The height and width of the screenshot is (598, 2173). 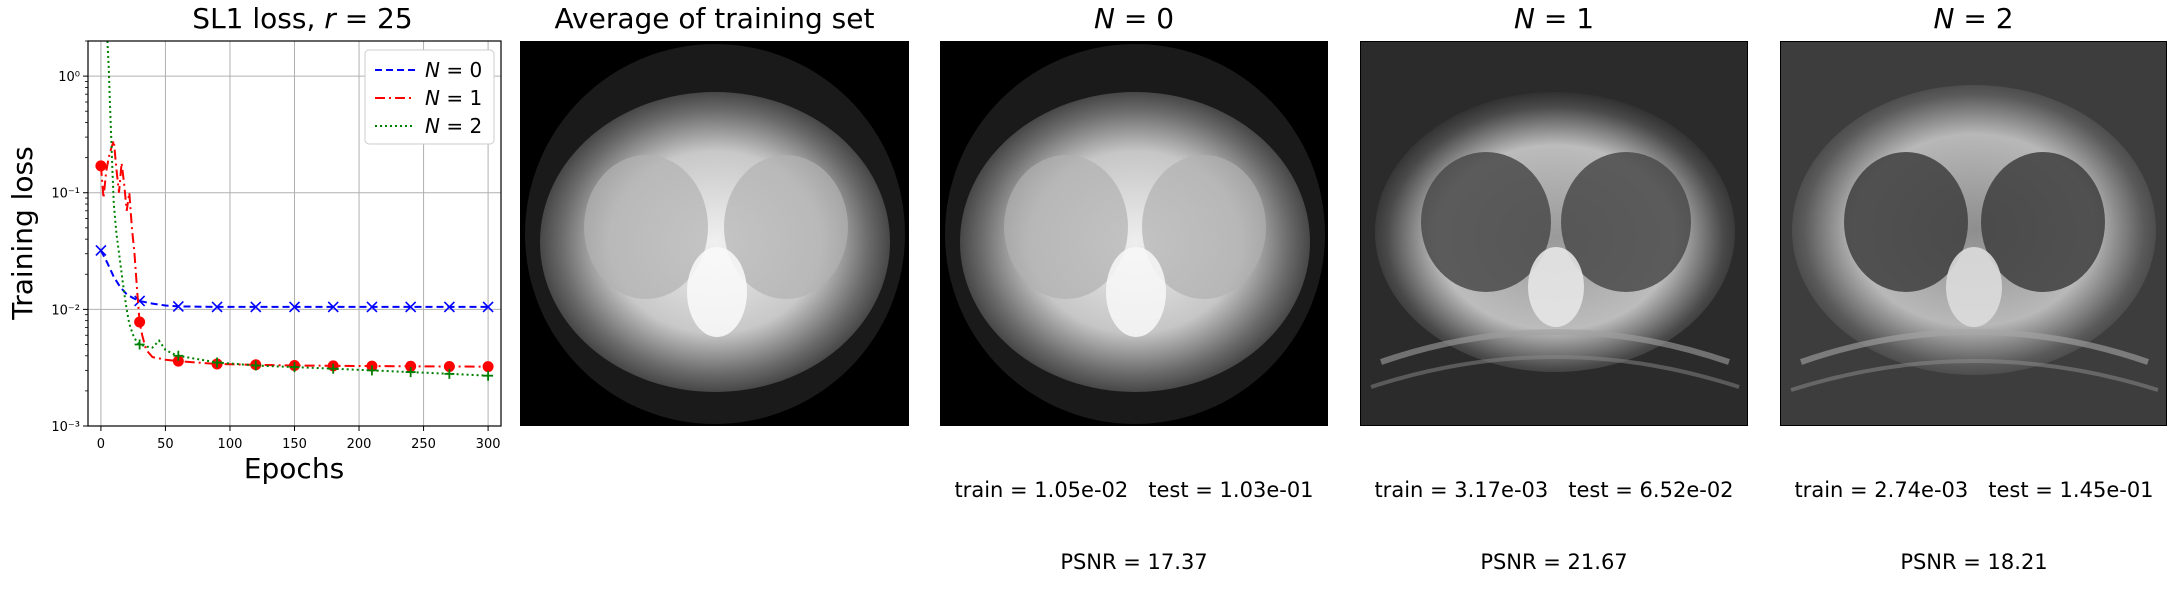 What do you see at coordinates (453, 98) in the screenshot?
I see `legend-label: N = 1` at bounding box center [453, 98].